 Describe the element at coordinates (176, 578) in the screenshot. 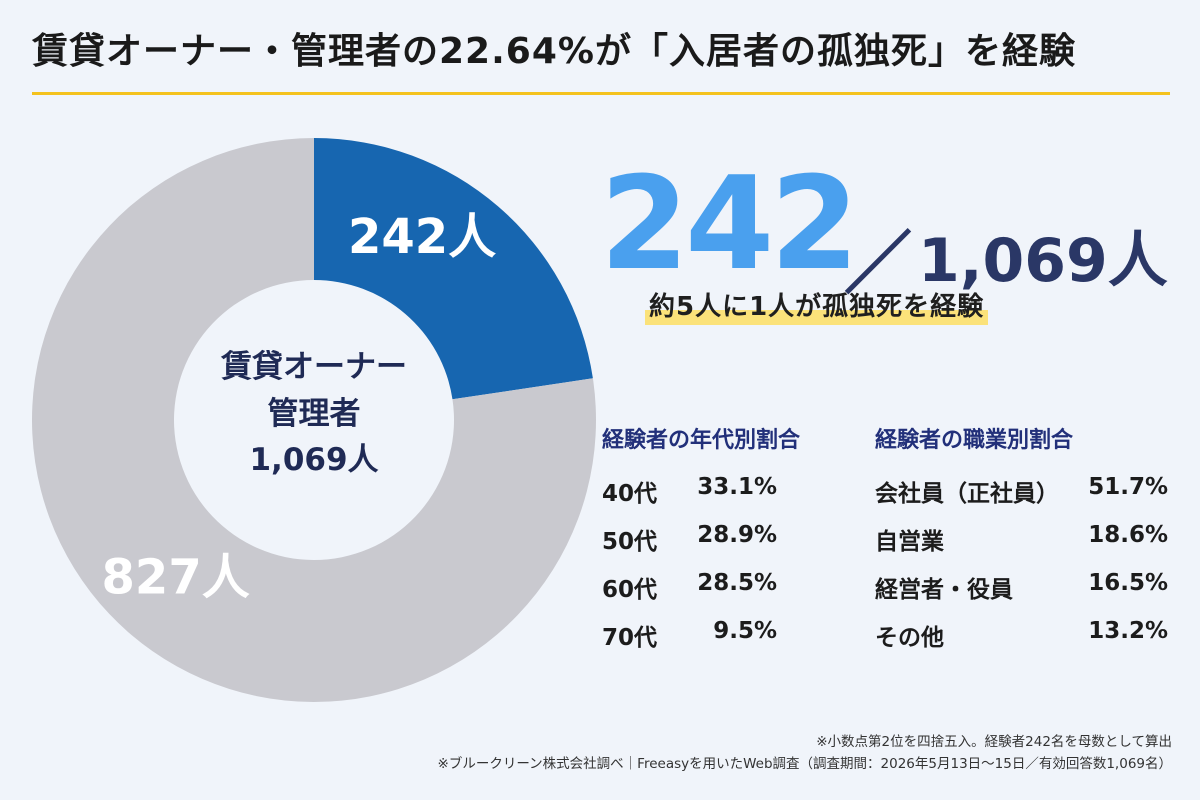

I see `slice-label: 827人` at that location.